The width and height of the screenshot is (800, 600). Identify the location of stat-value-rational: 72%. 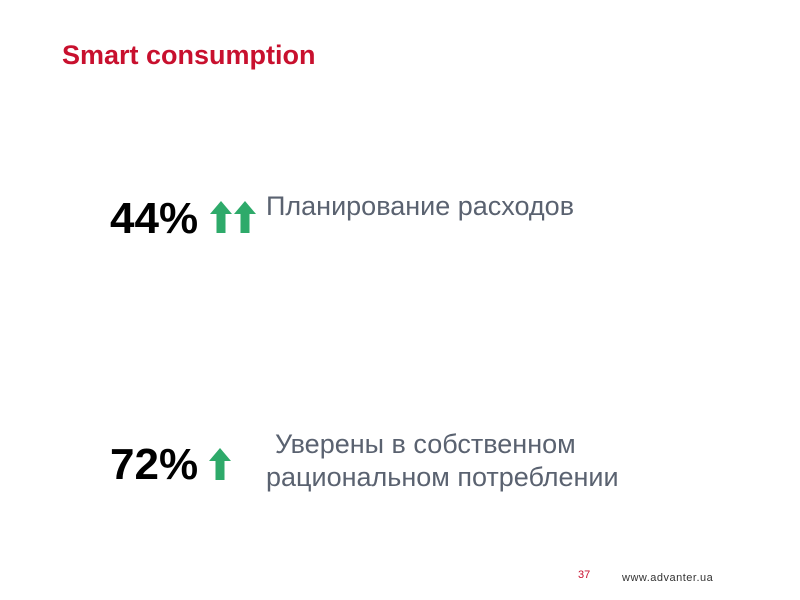
(154, 464).